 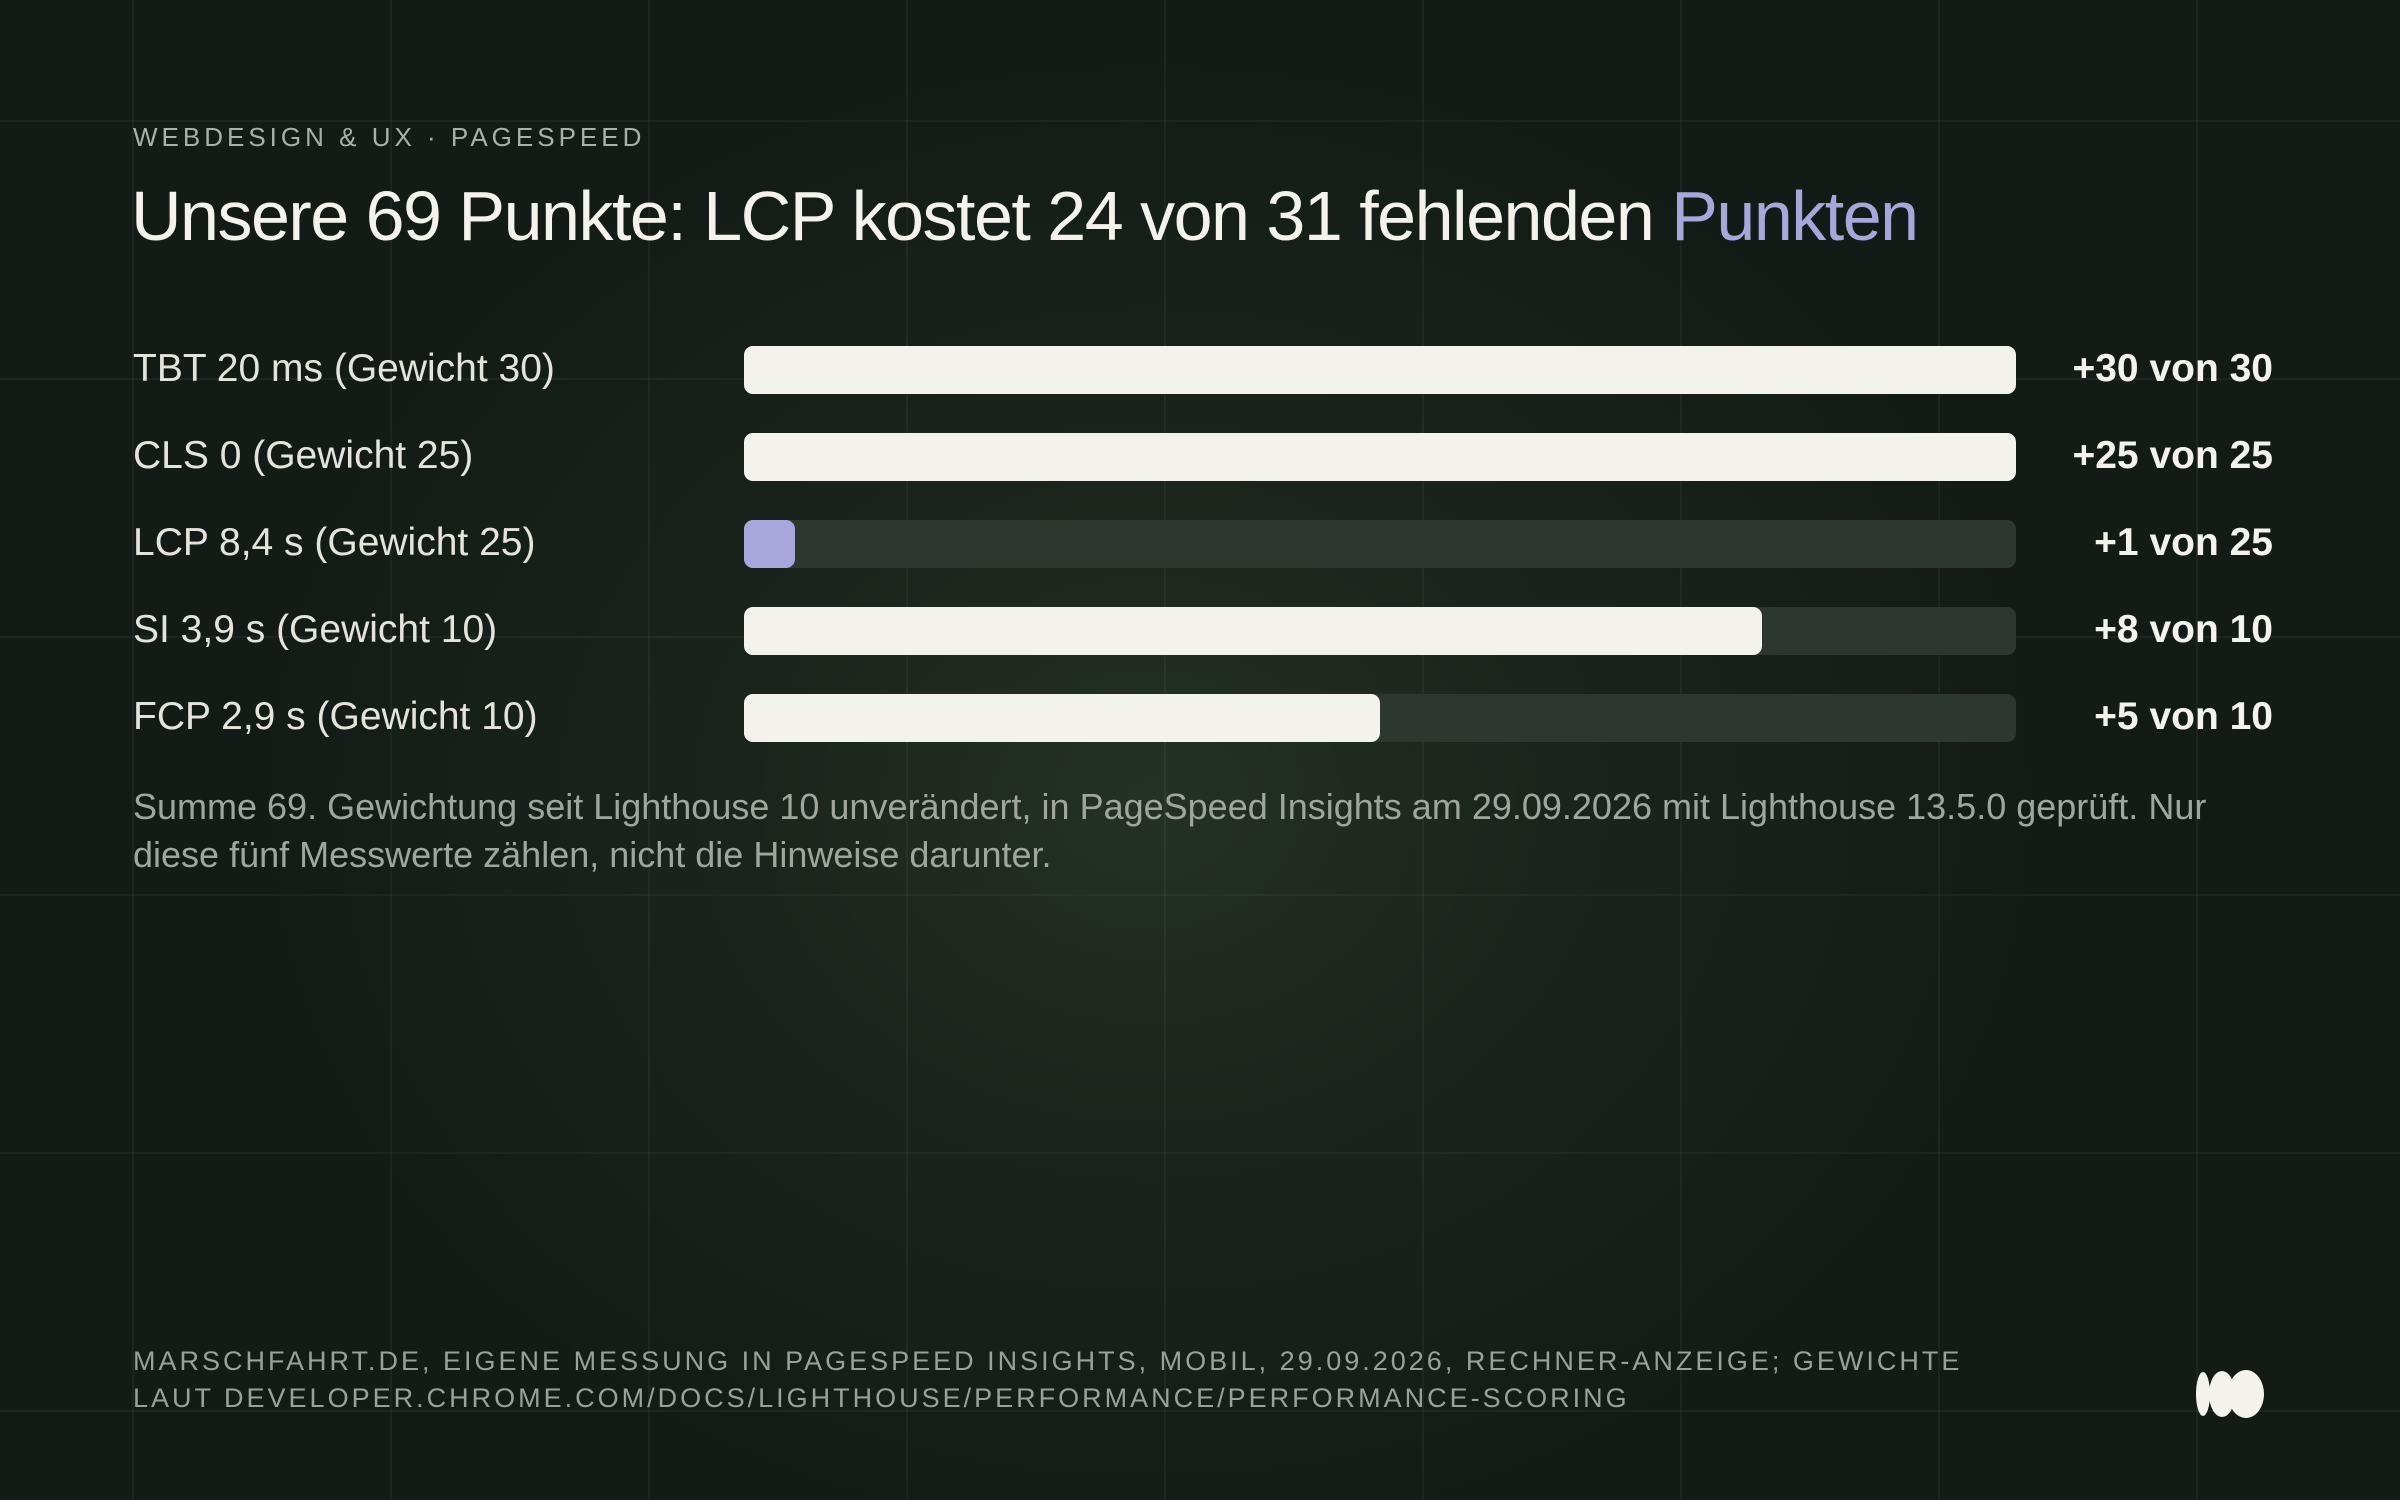 What do you see at coordinates (2183, 542) in the screenshot?
I see `bar-value-label: +1 von 25` at bounding box center [2183, 542].